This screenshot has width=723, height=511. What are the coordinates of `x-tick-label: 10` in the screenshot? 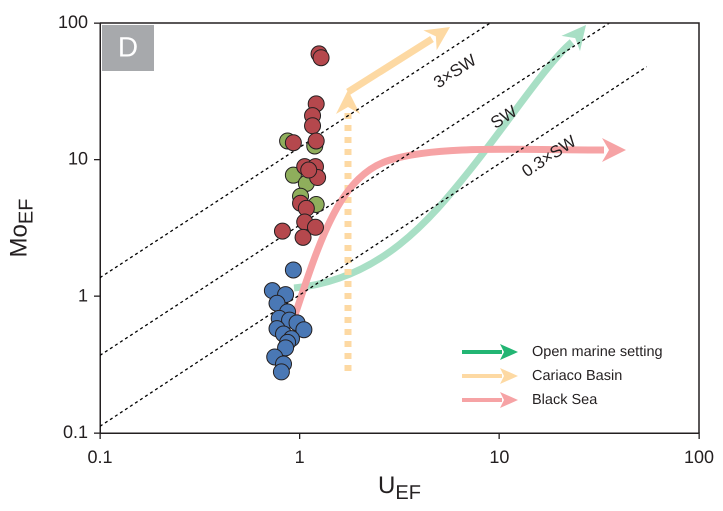 It's located at (499, 456).